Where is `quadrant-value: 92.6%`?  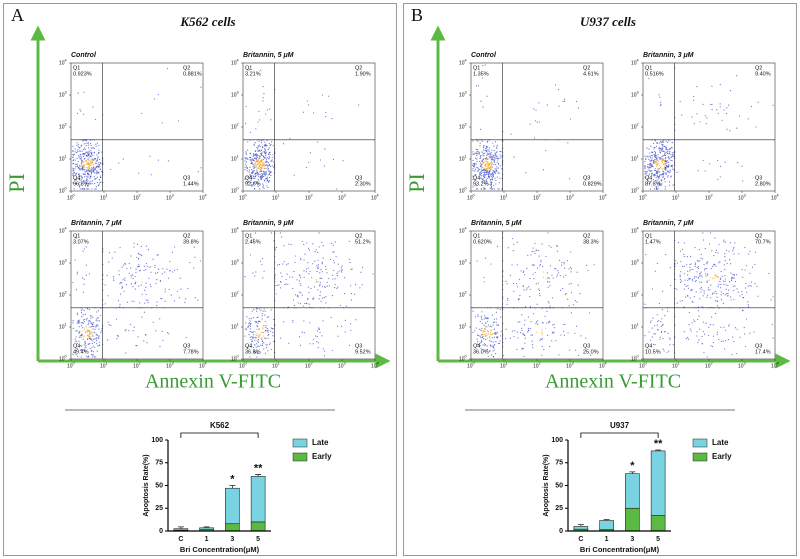
quadrant-value: 92.6% is located at coordinates (253, 184).